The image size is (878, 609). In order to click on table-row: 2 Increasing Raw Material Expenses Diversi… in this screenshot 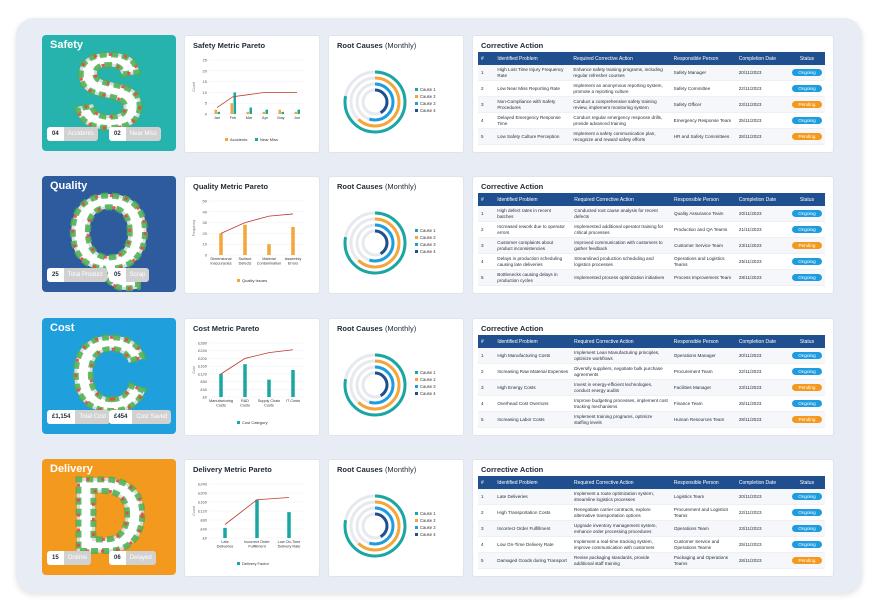, I will do `click(651, 371)`.